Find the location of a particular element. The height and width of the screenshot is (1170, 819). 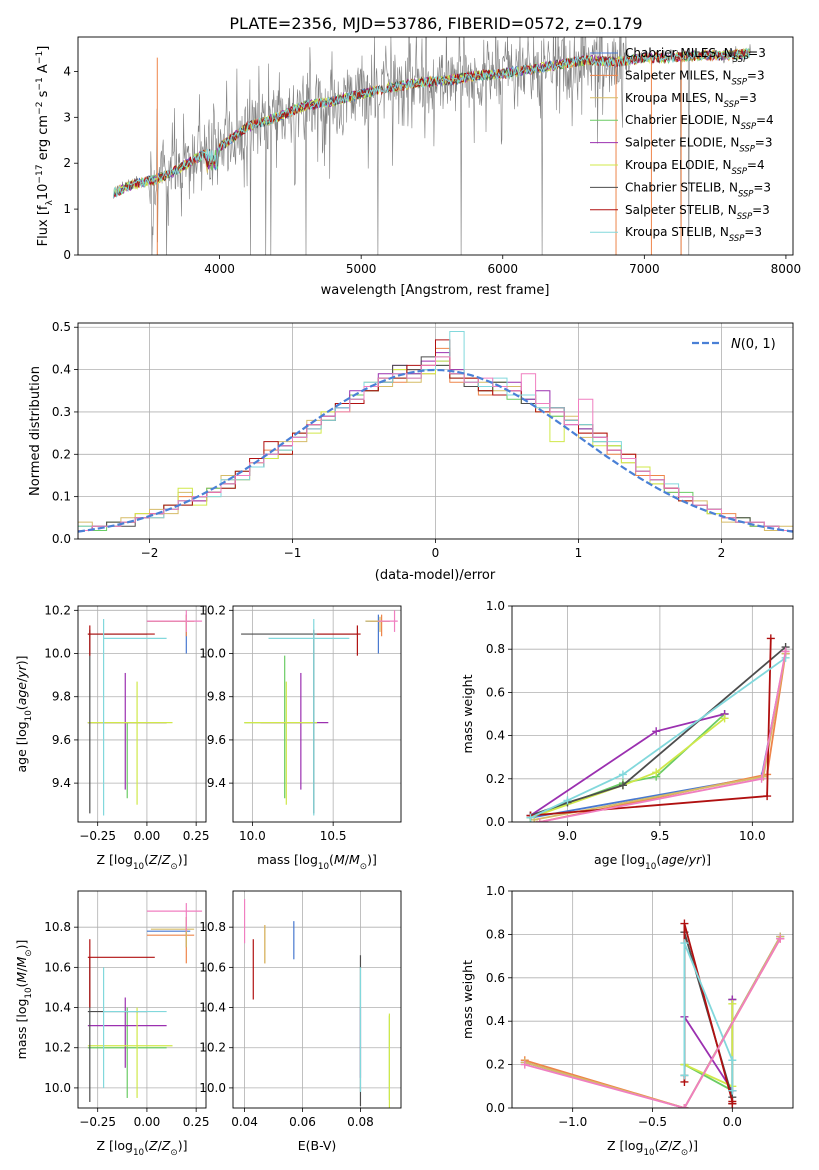

y-tick-label: 9.6 is located at coordinates (61, 740).